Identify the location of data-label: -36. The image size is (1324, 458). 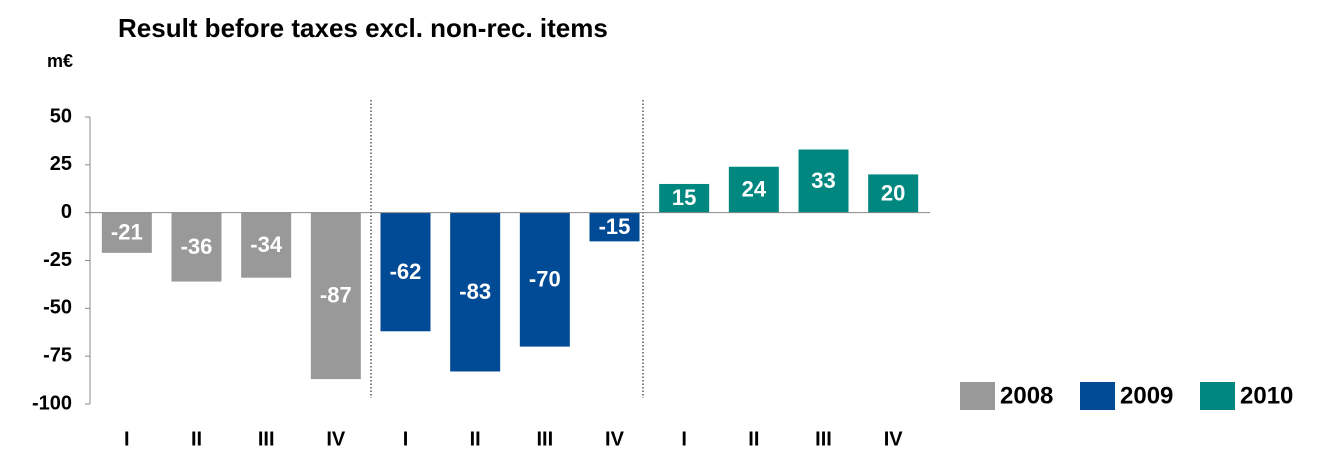
(197, 246).